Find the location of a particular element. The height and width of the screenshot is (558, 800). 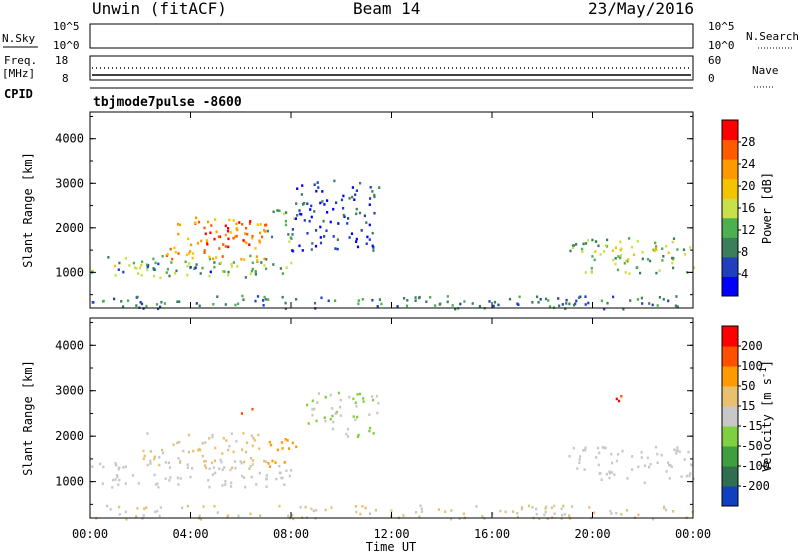

colorbar-frame is located at coordinates (730, 416).